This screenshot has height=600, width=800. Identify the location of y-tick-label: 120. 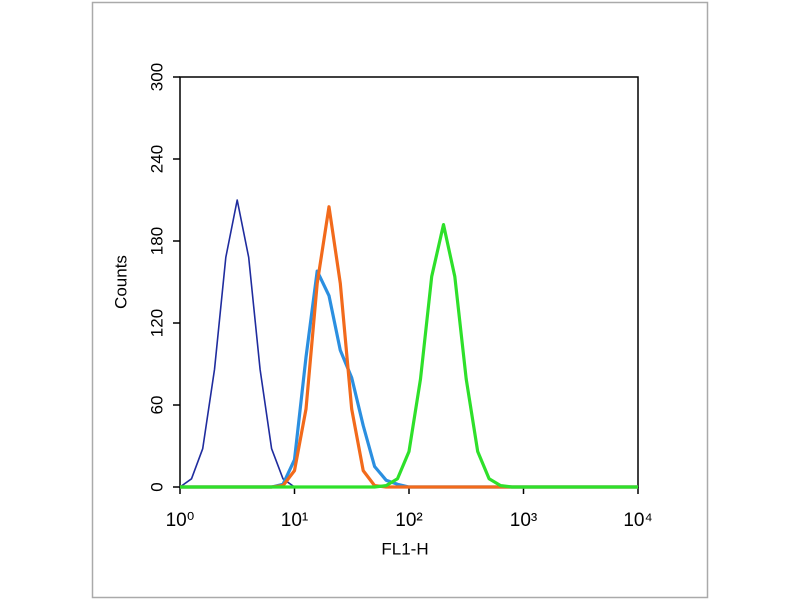
(156, 323).